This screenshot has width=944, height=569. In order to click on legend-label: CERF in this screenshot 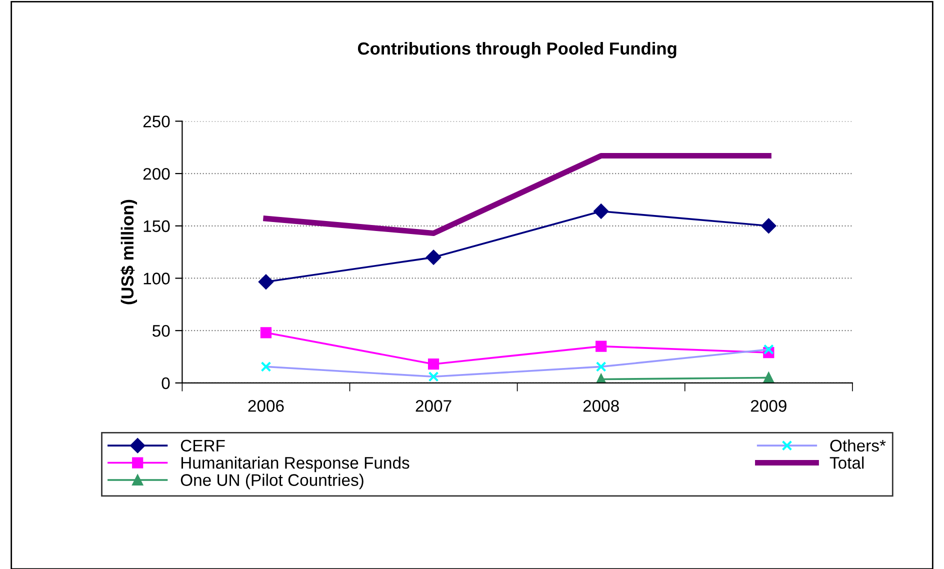, I will do `click(202, 446)`.